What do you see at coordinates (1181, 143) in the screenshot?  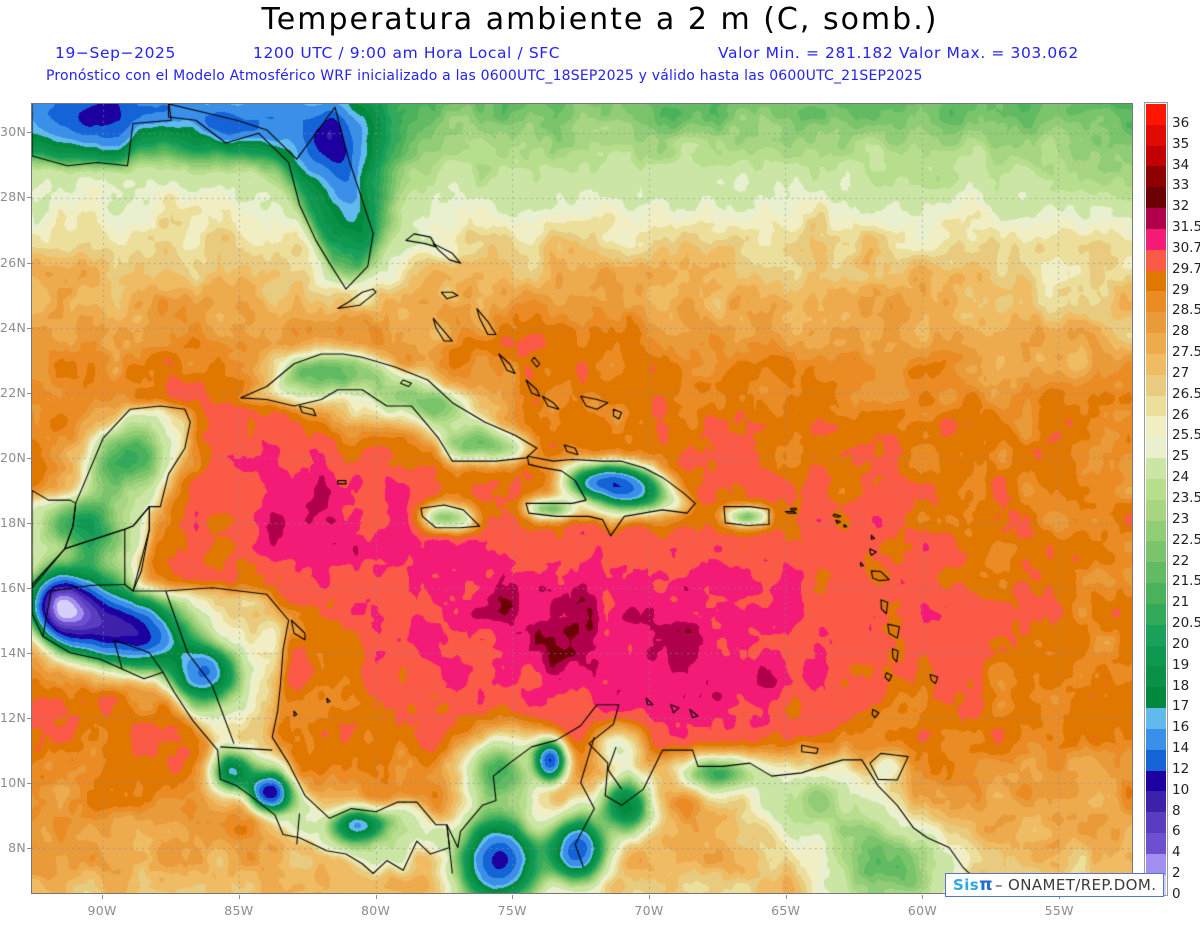 I see `colorbar-tick-label: 35` at bounding box center [1181, 143].